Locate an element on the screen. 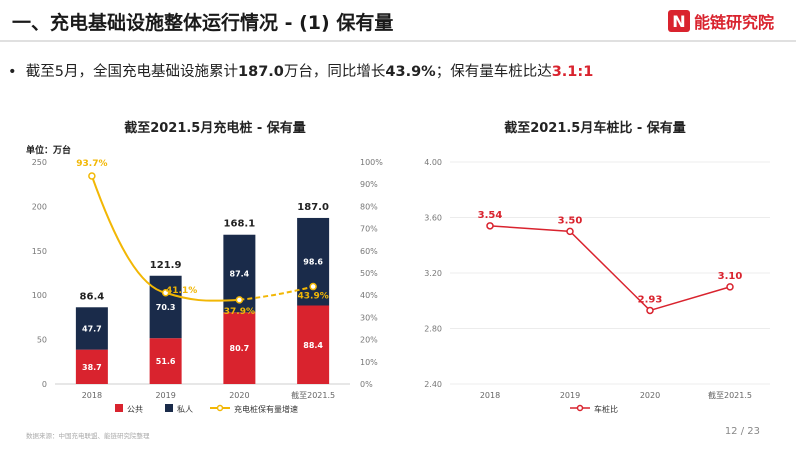 This screenshot has height=458, width=796. chart1-public-value-label: 80.7 is located at coordinates (240, 348).